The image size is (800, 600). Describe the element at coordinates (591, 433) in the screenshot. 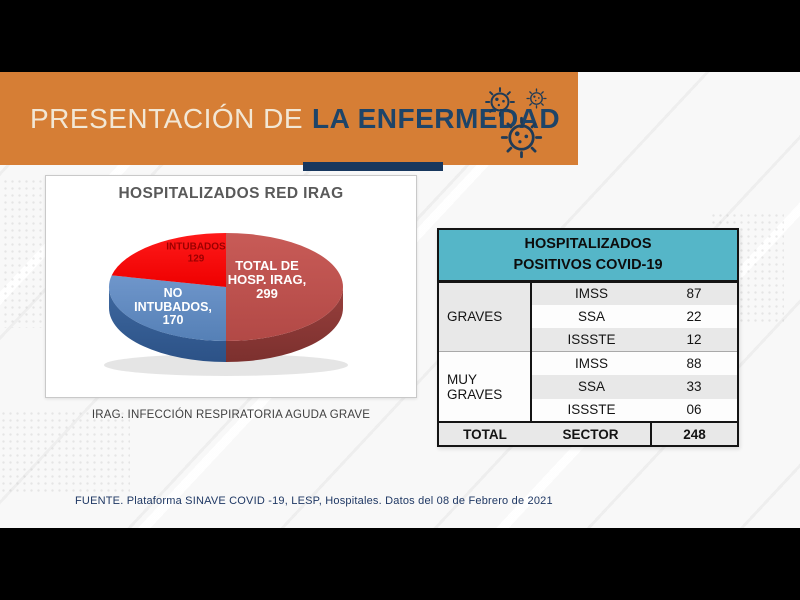

I see `total-sector-label: SECTOR` at that location.